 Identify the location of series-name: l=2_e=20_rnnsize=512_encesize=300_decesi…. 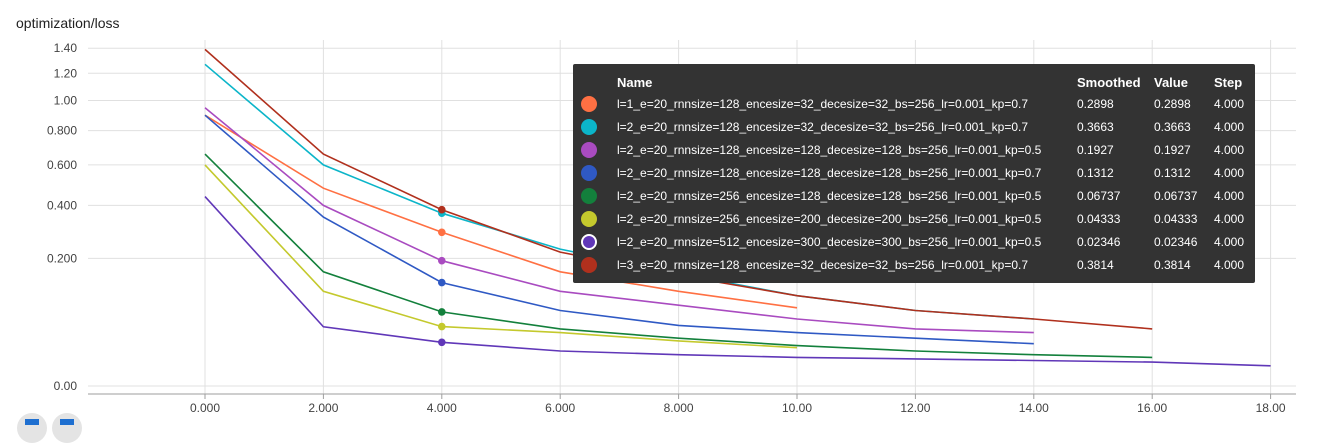
(829, 241).